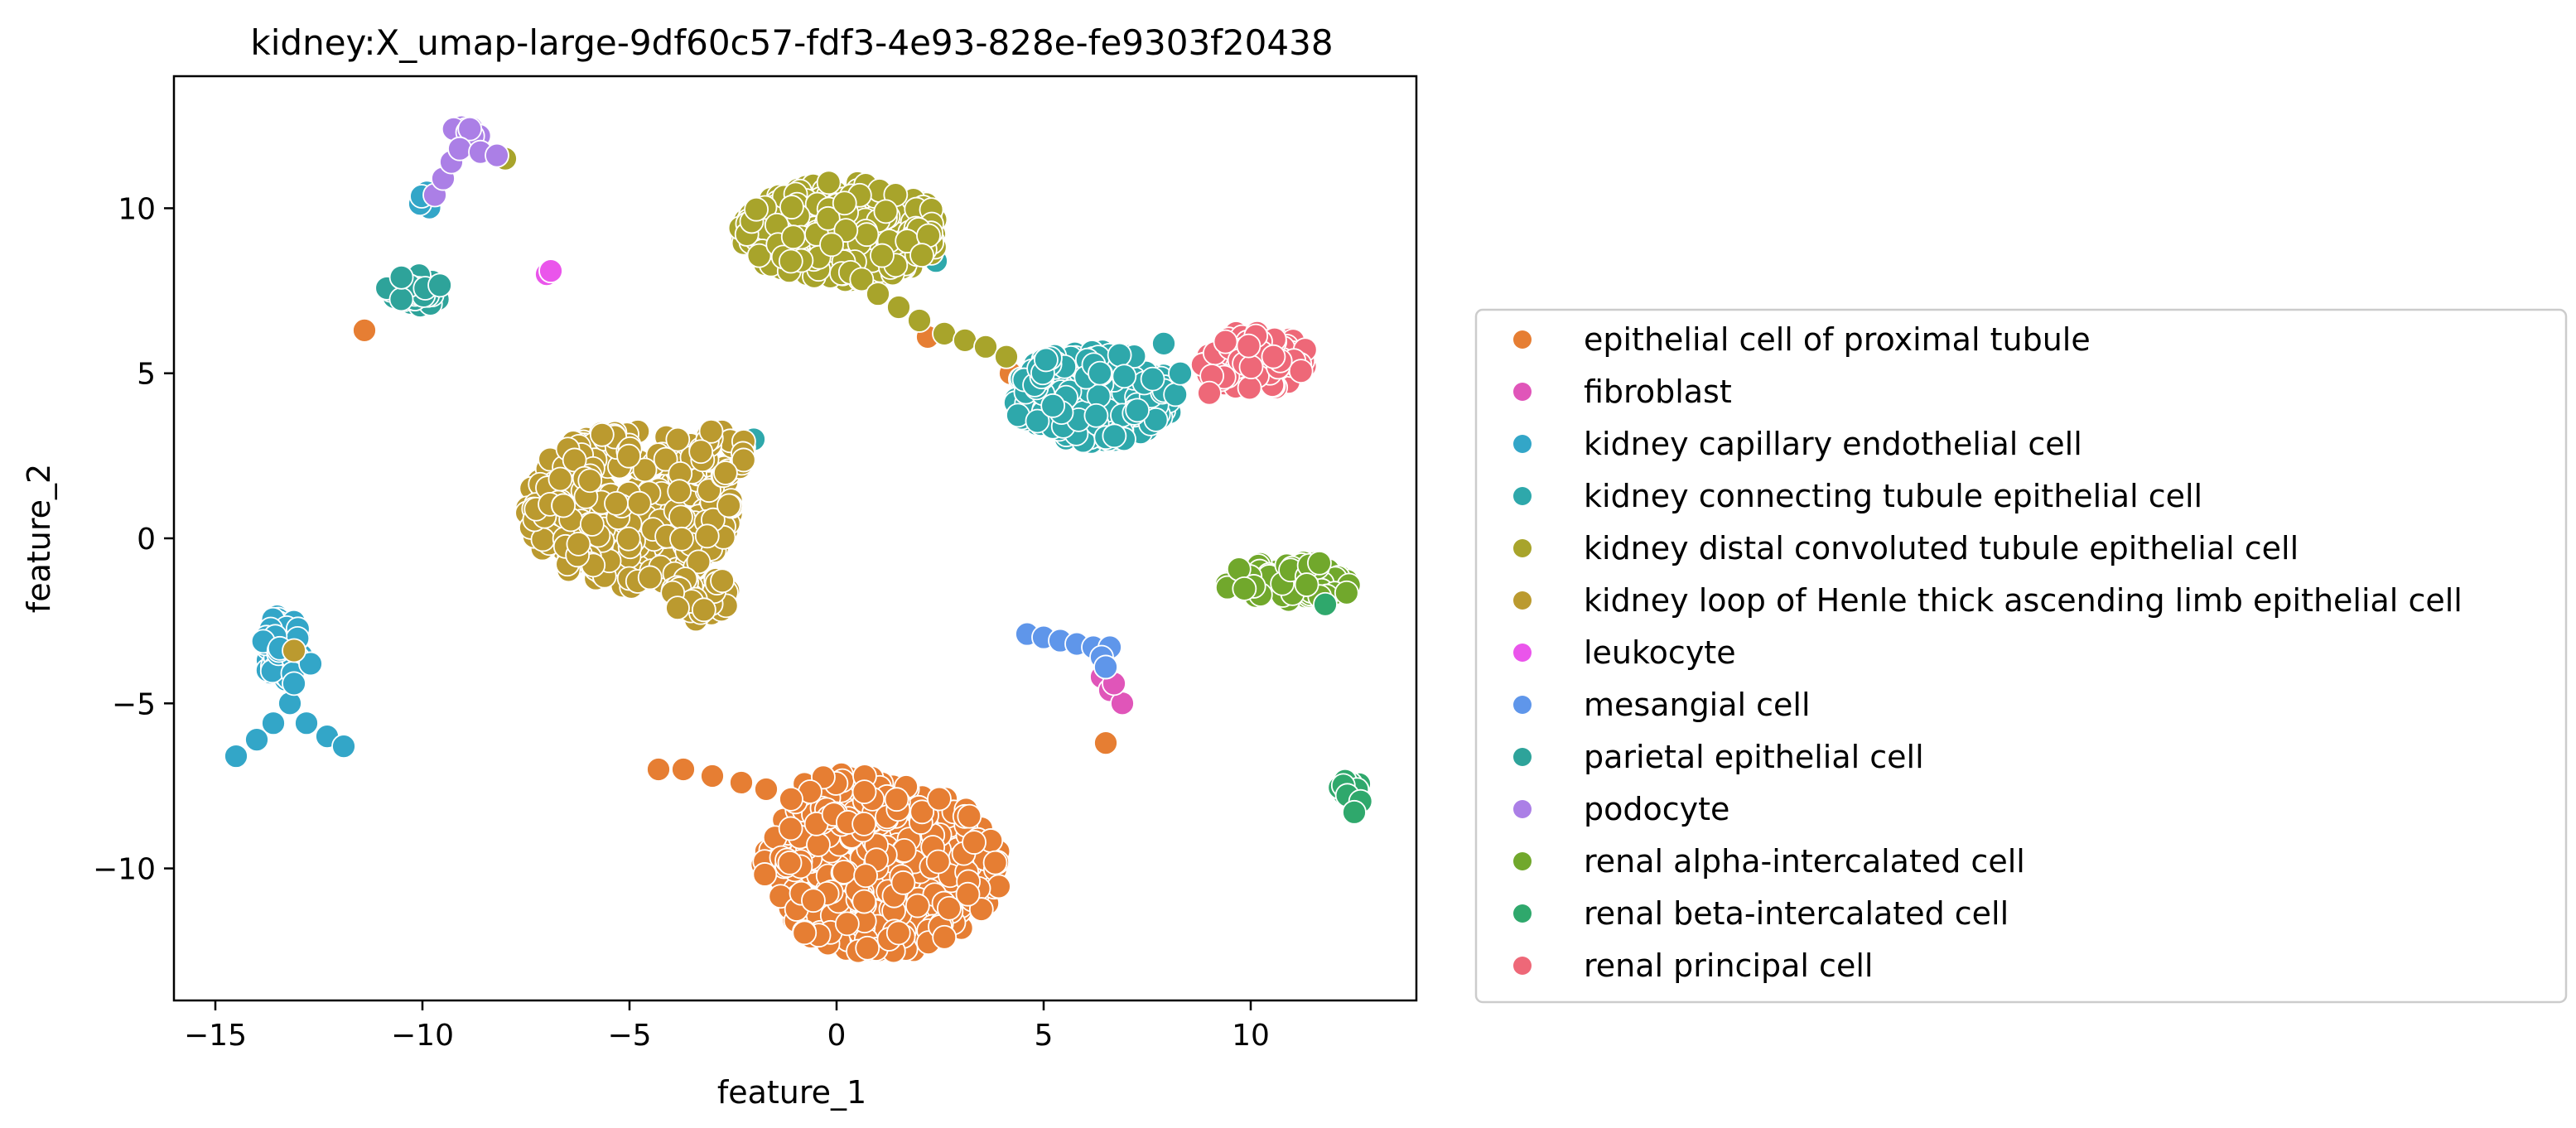  I want to click on x-tick-label: 5, so click(1044, 1036).